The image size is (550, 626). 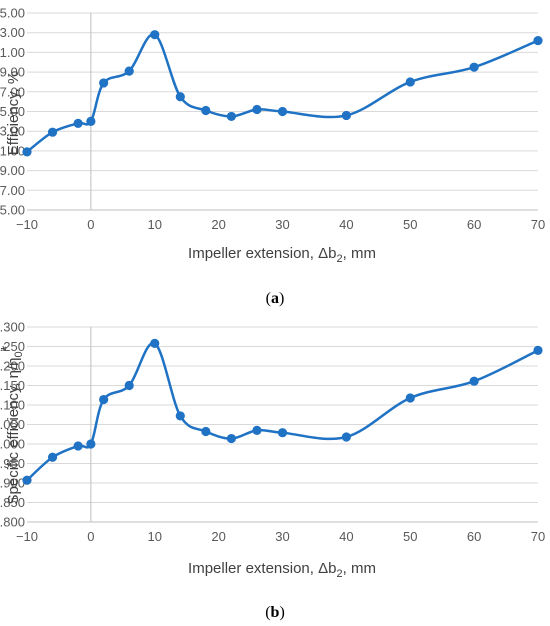 What do you see at coordinates (275, 612) in the screenshot?
I see `panel-label: (b)` at bounding box center [275, 612].